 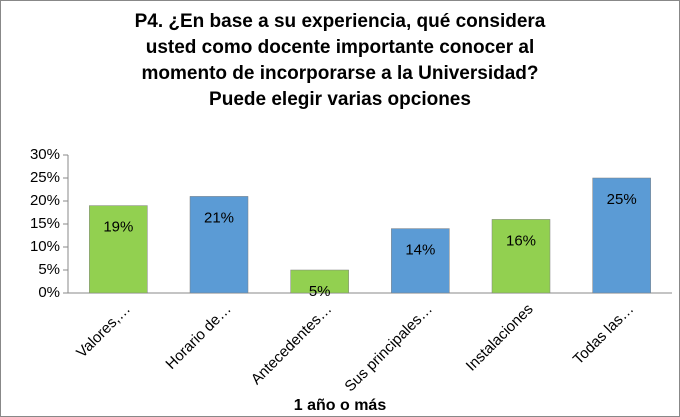 I want to click on chart-title: usted como docente importante conocer al, so click(x=340, y=47).